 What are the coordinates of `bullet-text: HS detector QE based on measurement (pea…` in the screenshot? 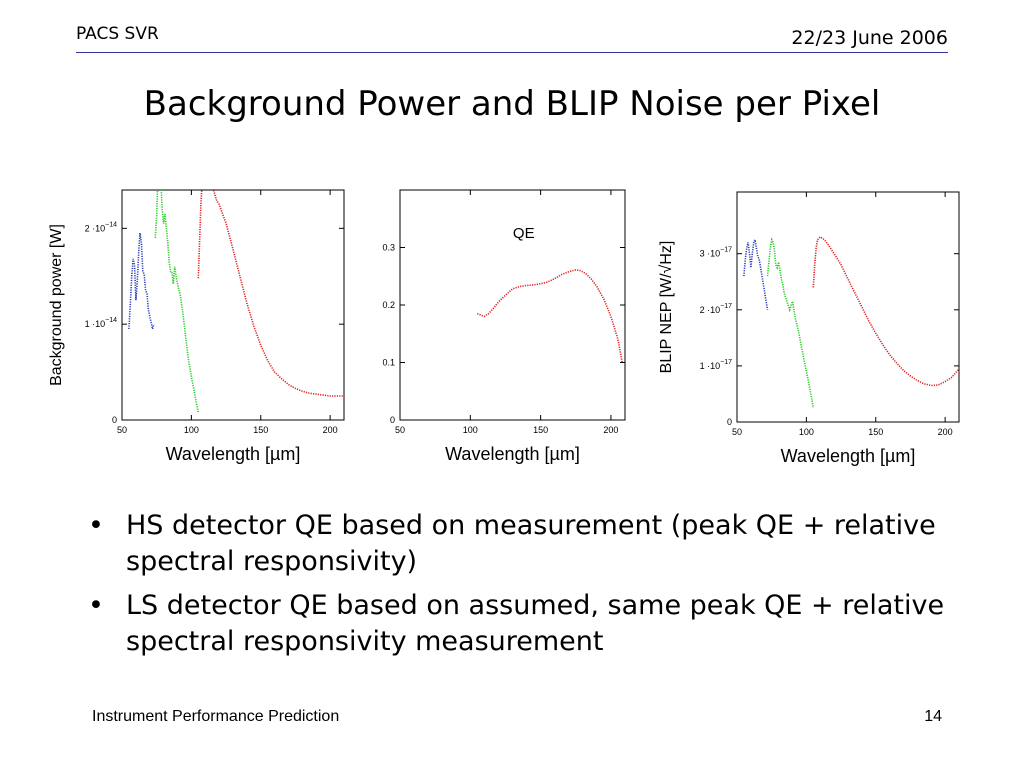 It's located at (531, 543).